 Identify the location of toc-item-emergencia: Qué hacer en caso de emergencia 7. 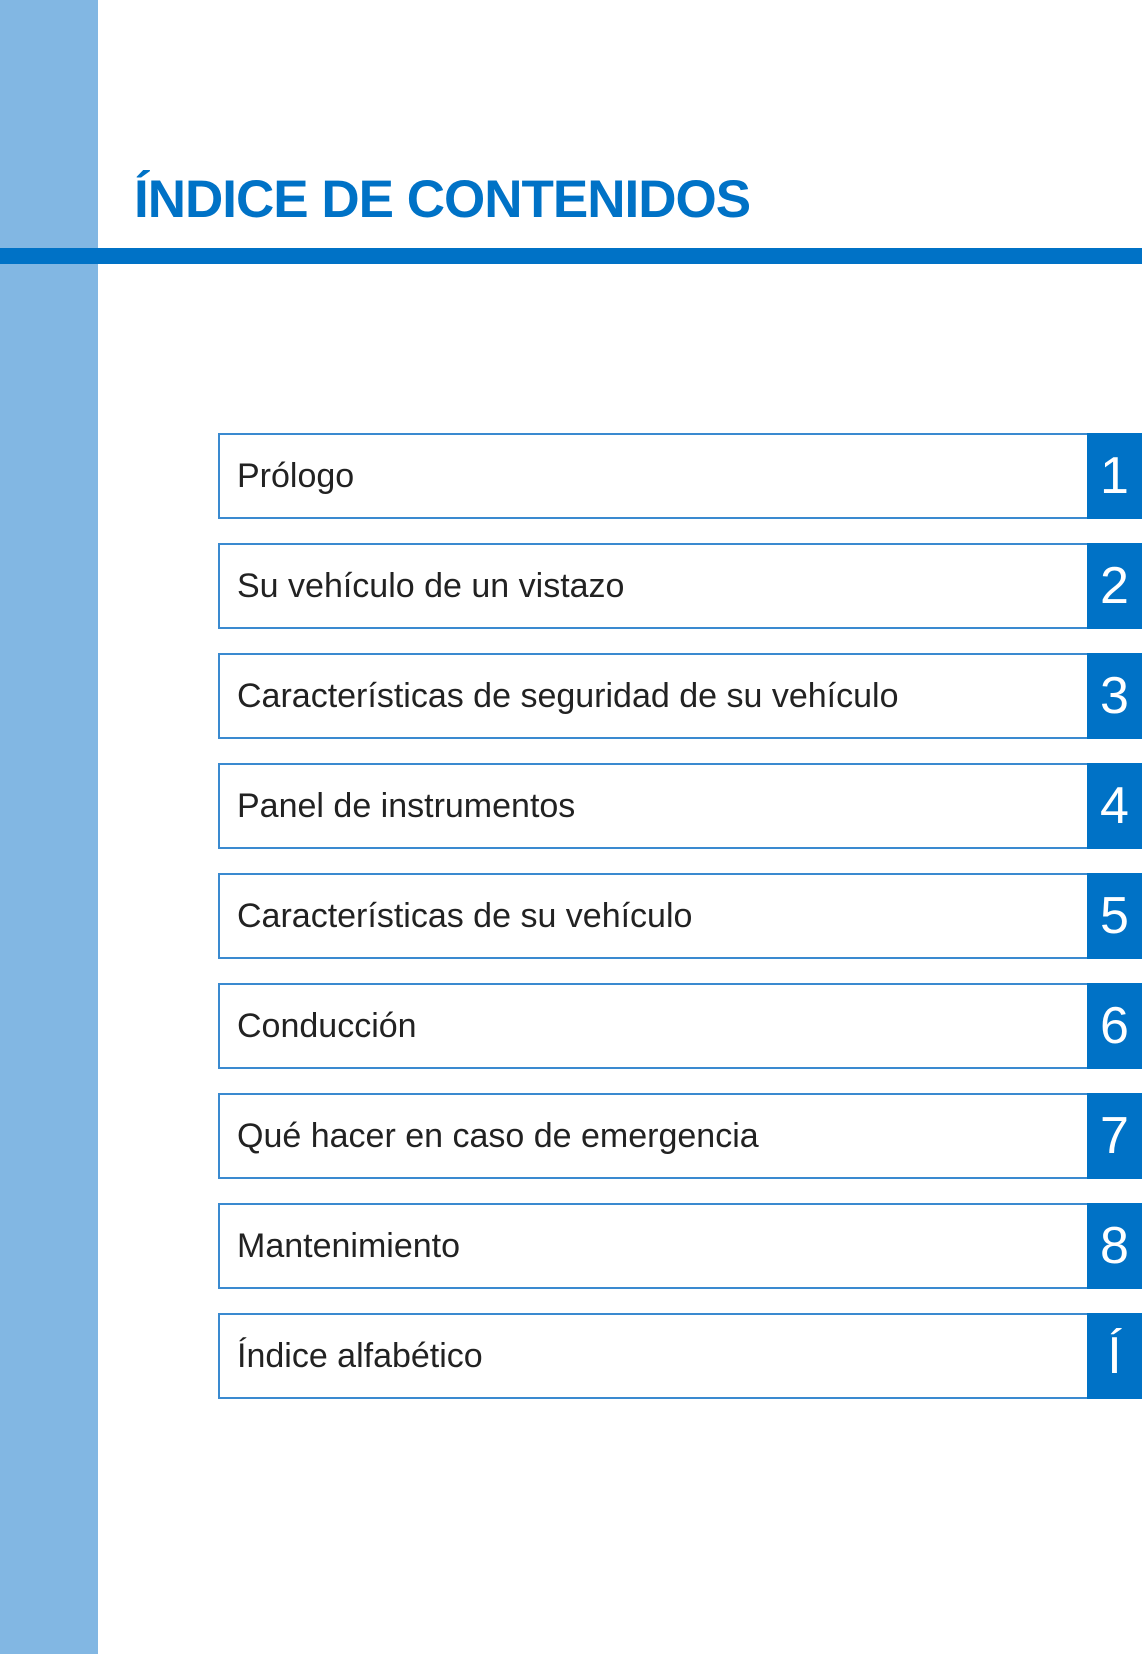
(680, 1136).